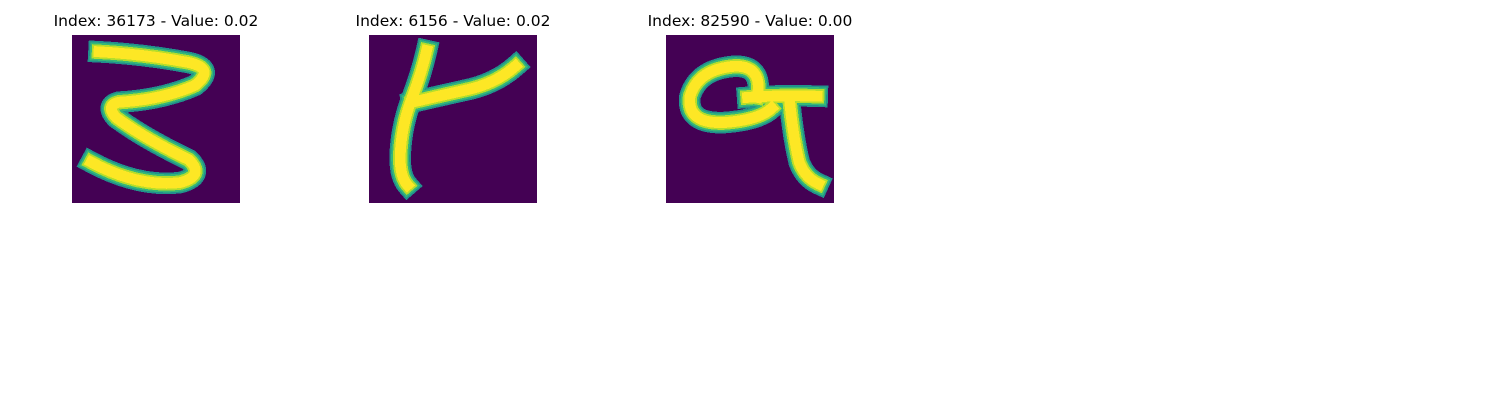 This screenshot has height=400, width=1500. What do you see at coordinates (750, 21) in the screenshot?
I see `panel-title: Index: 82590 - Value: 0.00` at bounding box center [750, 21].